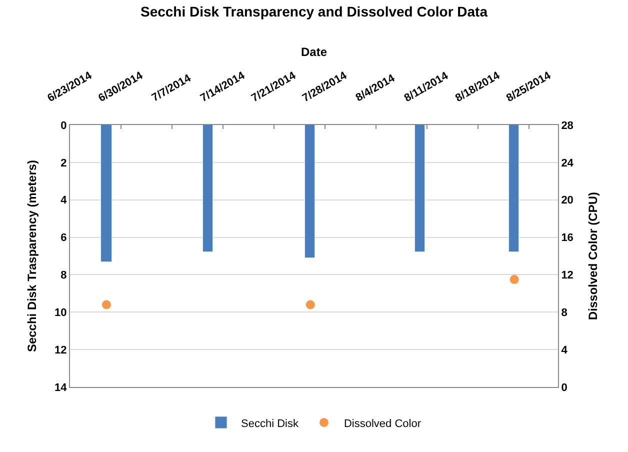 The width and height of the screenshot is (628, 452). I want to click on legend-label: Secchi Disk, so click(270, 424).